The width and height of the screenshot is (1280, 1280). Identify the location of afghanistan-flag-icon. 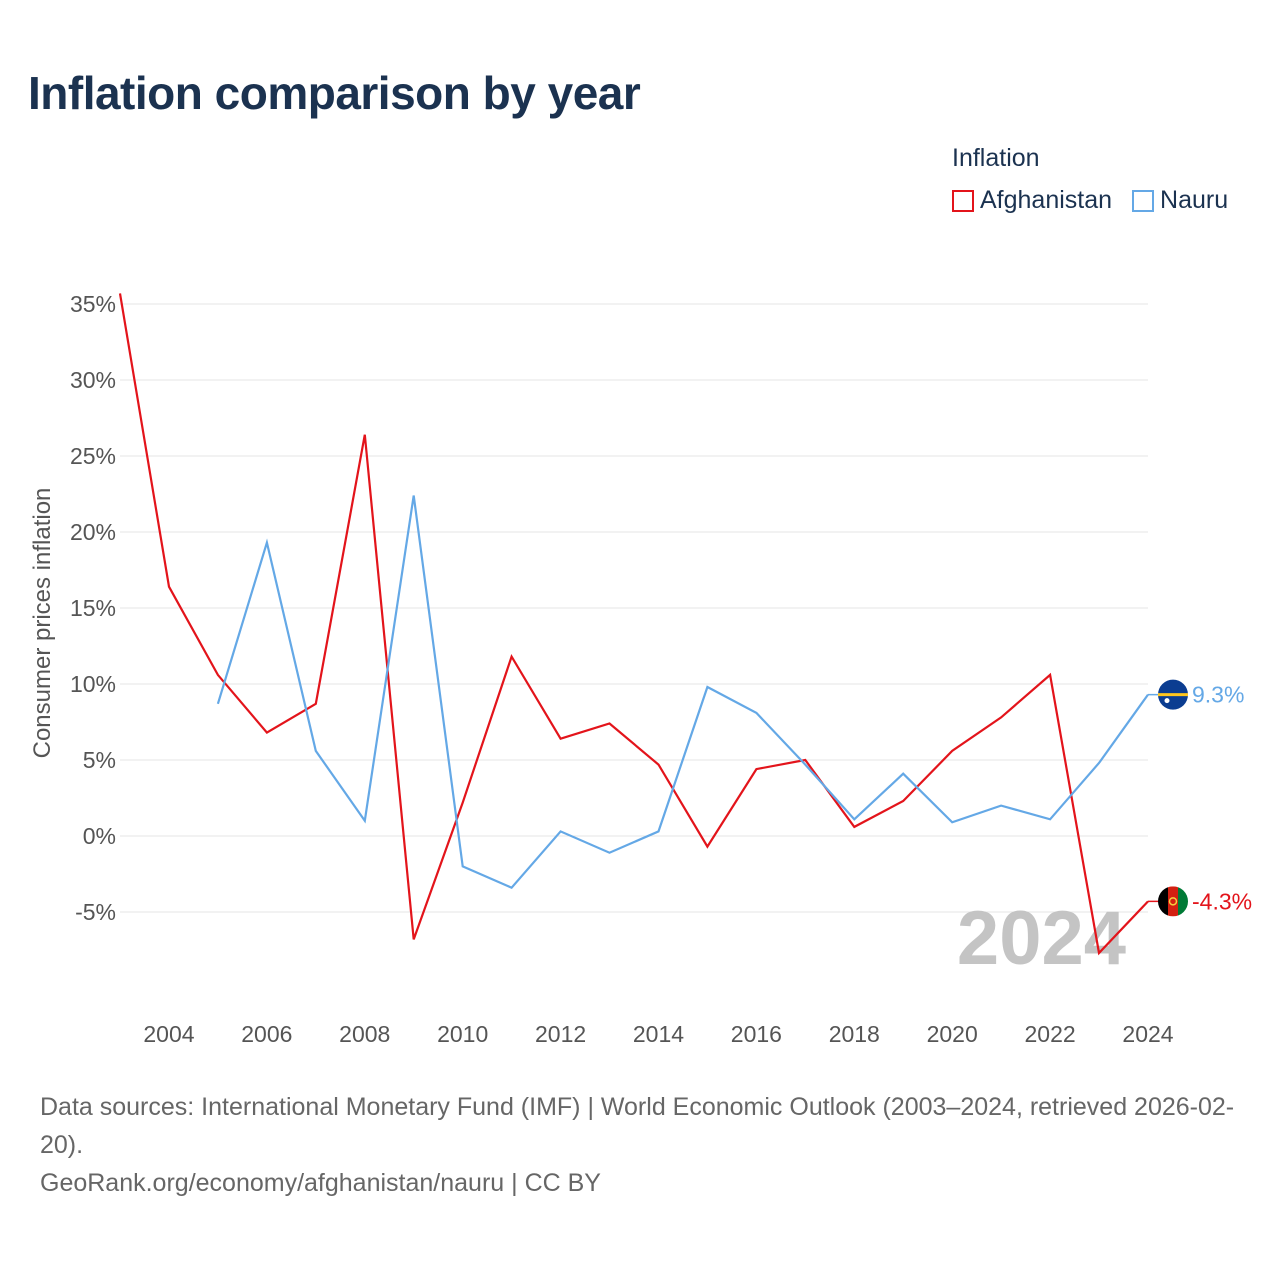
(1173, 901).